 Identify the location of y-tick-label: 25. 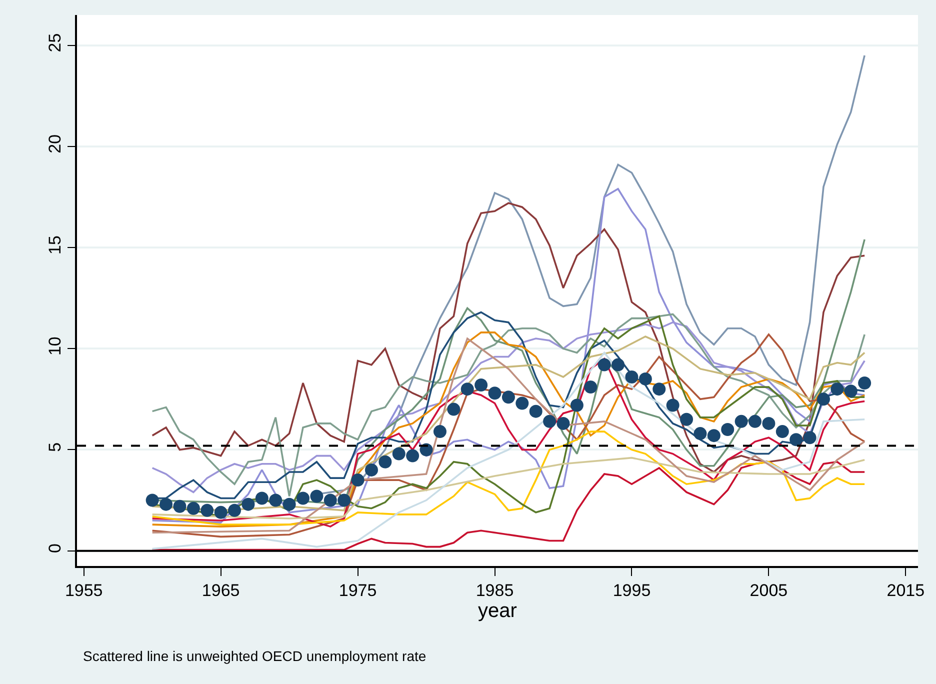
(54, 42).